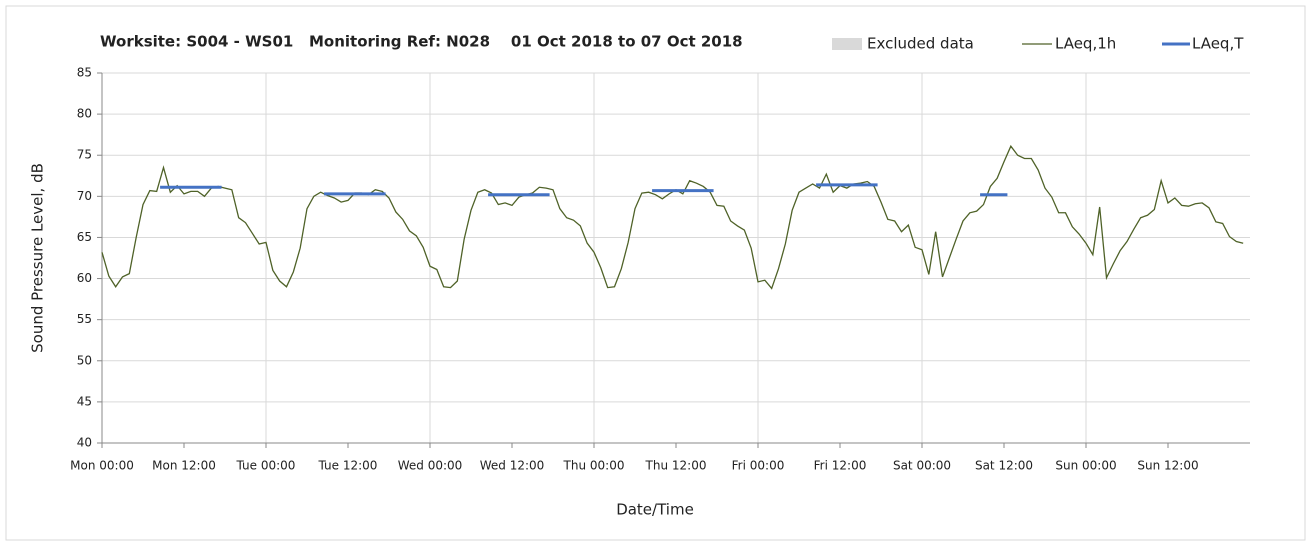  Describe the element at coordinates (1218, 44) in the screenshot. I see `legend-label: LAeq,T` at that location.